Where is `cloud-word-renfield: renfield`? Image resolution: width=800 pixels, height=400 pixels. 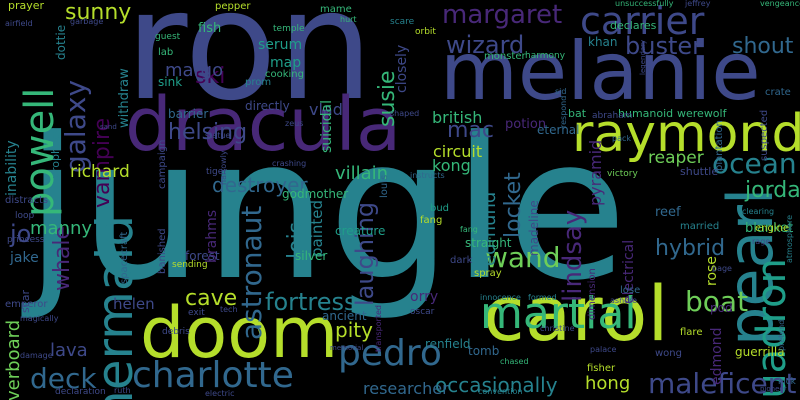 cloud-word-renfield: renfield is located at coordinates (448, 344).